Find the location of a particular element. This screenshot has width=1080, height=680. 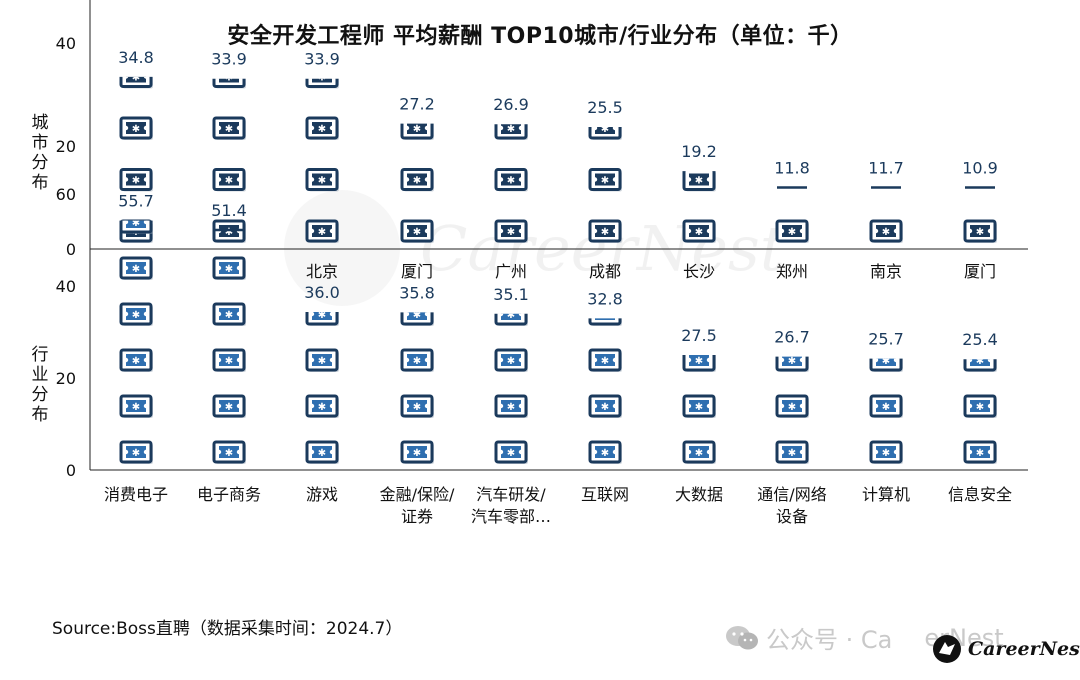

value-label: 19.2 is located at coordinates (699, 151).